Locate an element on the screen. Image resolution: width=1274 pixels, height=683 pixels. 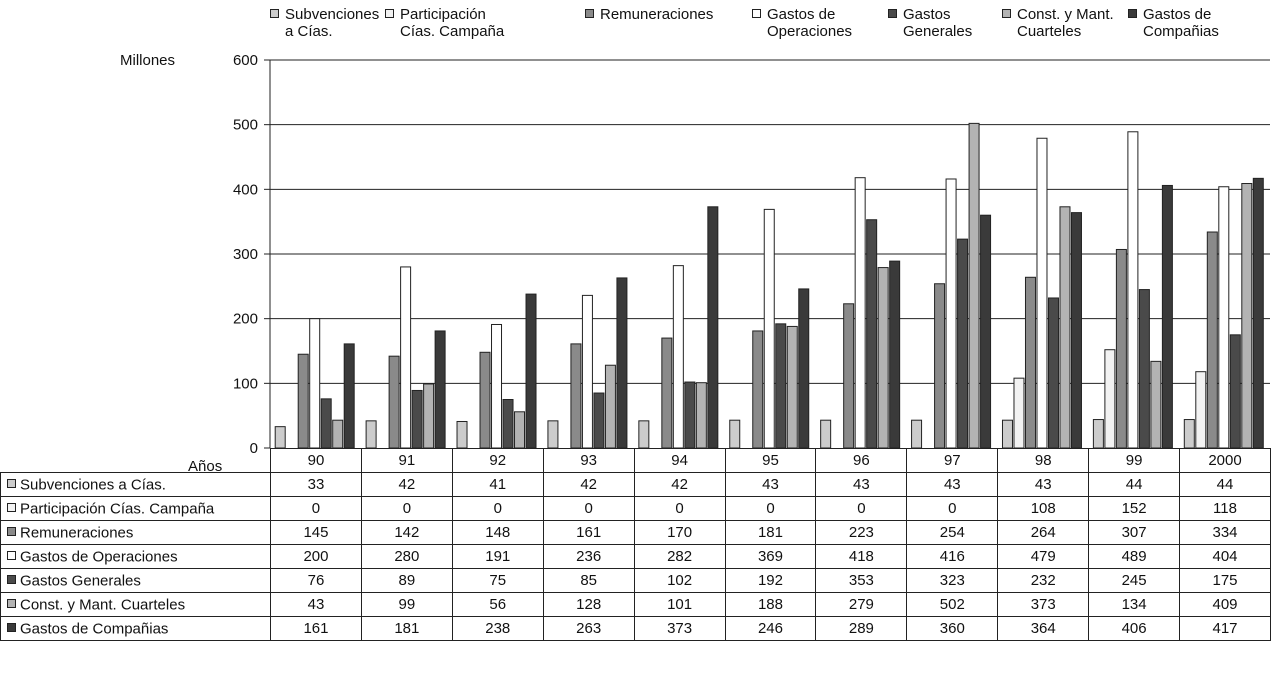
table-cell: 223 is located at coordinates (861, 532).